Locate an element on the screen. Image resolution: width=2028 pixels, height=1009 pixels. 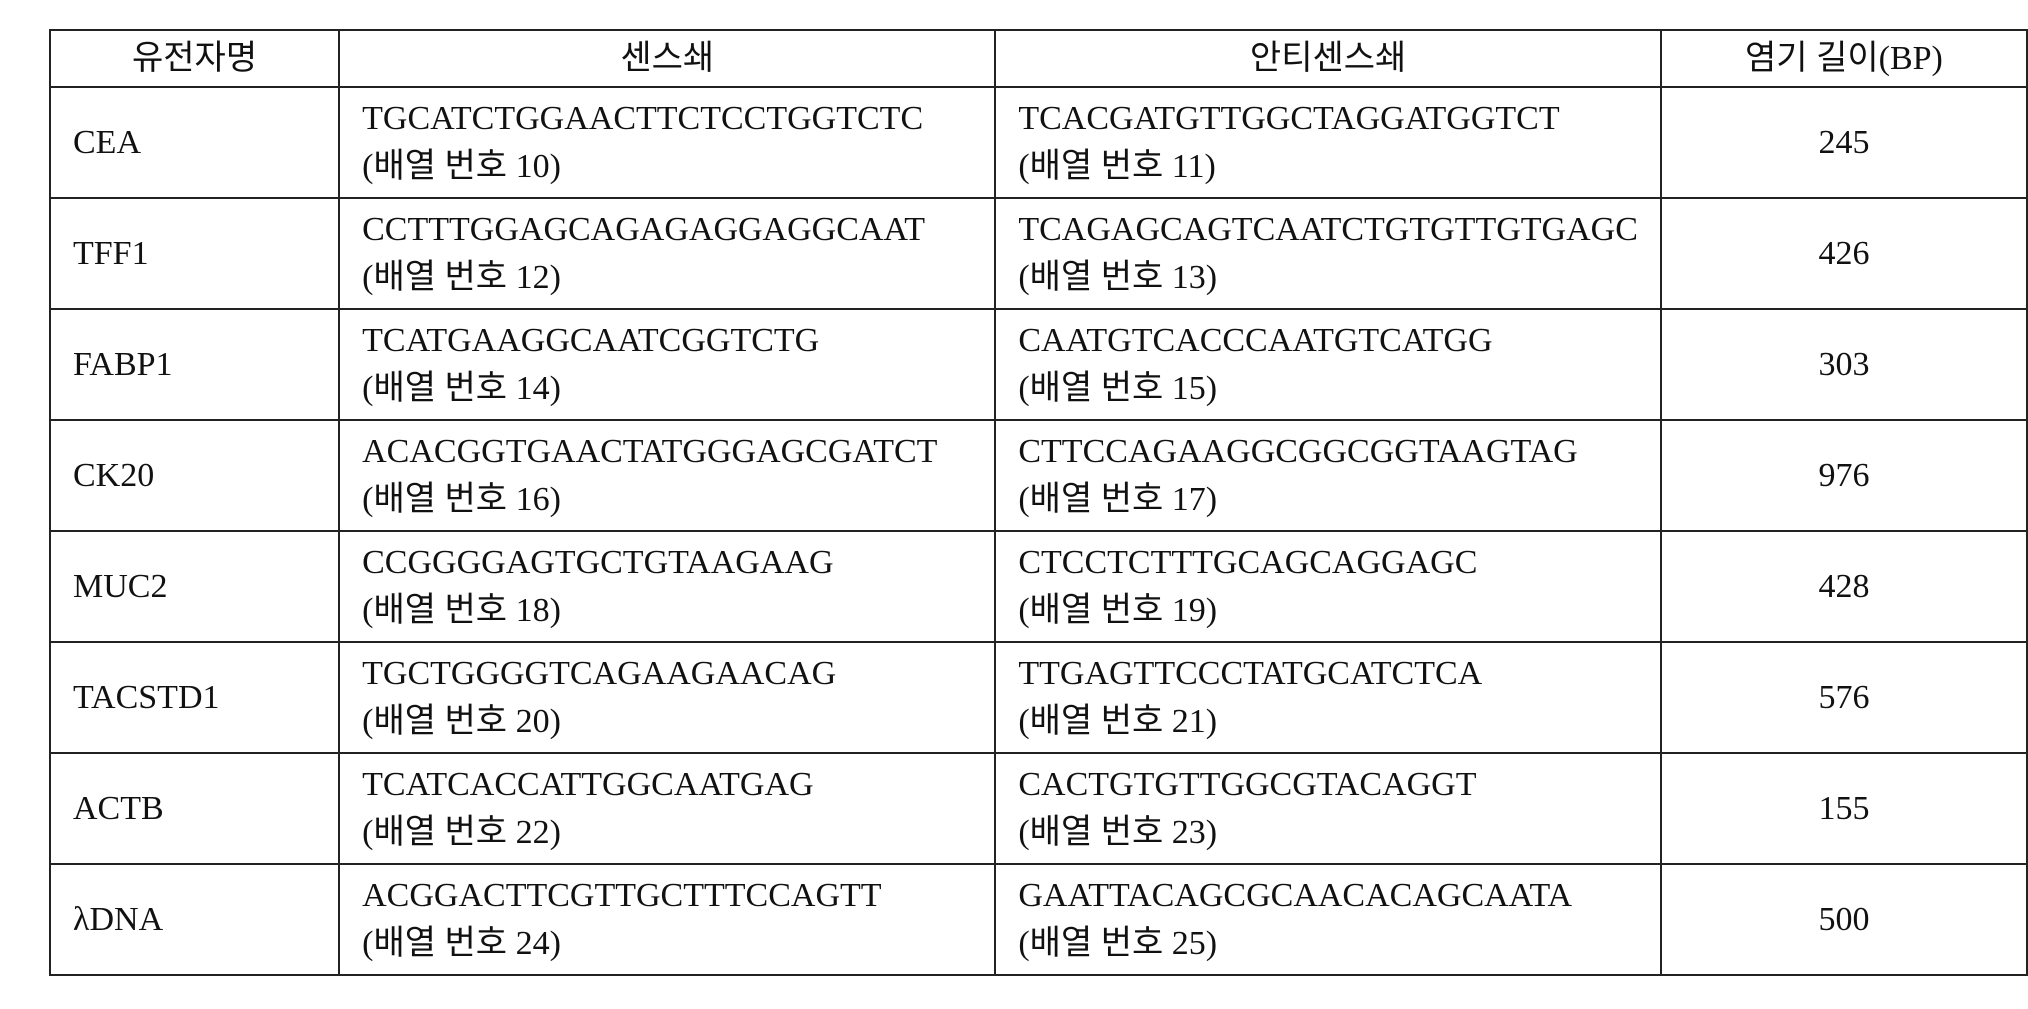
sense-sequence: TCATGAAGGCAATCGGTCTG is located at coordinates (667, 341).